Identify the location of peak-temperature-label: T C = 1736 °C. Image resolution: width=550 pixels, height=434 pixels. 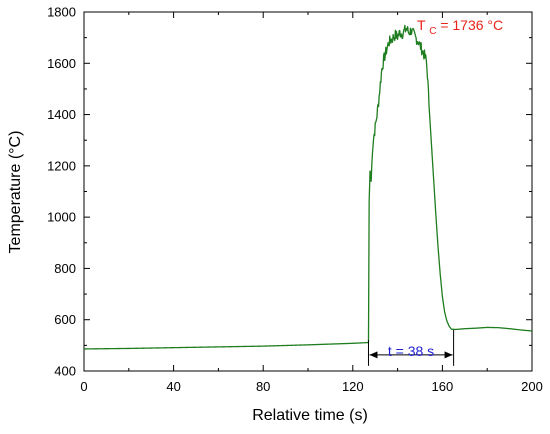
(460, 27).